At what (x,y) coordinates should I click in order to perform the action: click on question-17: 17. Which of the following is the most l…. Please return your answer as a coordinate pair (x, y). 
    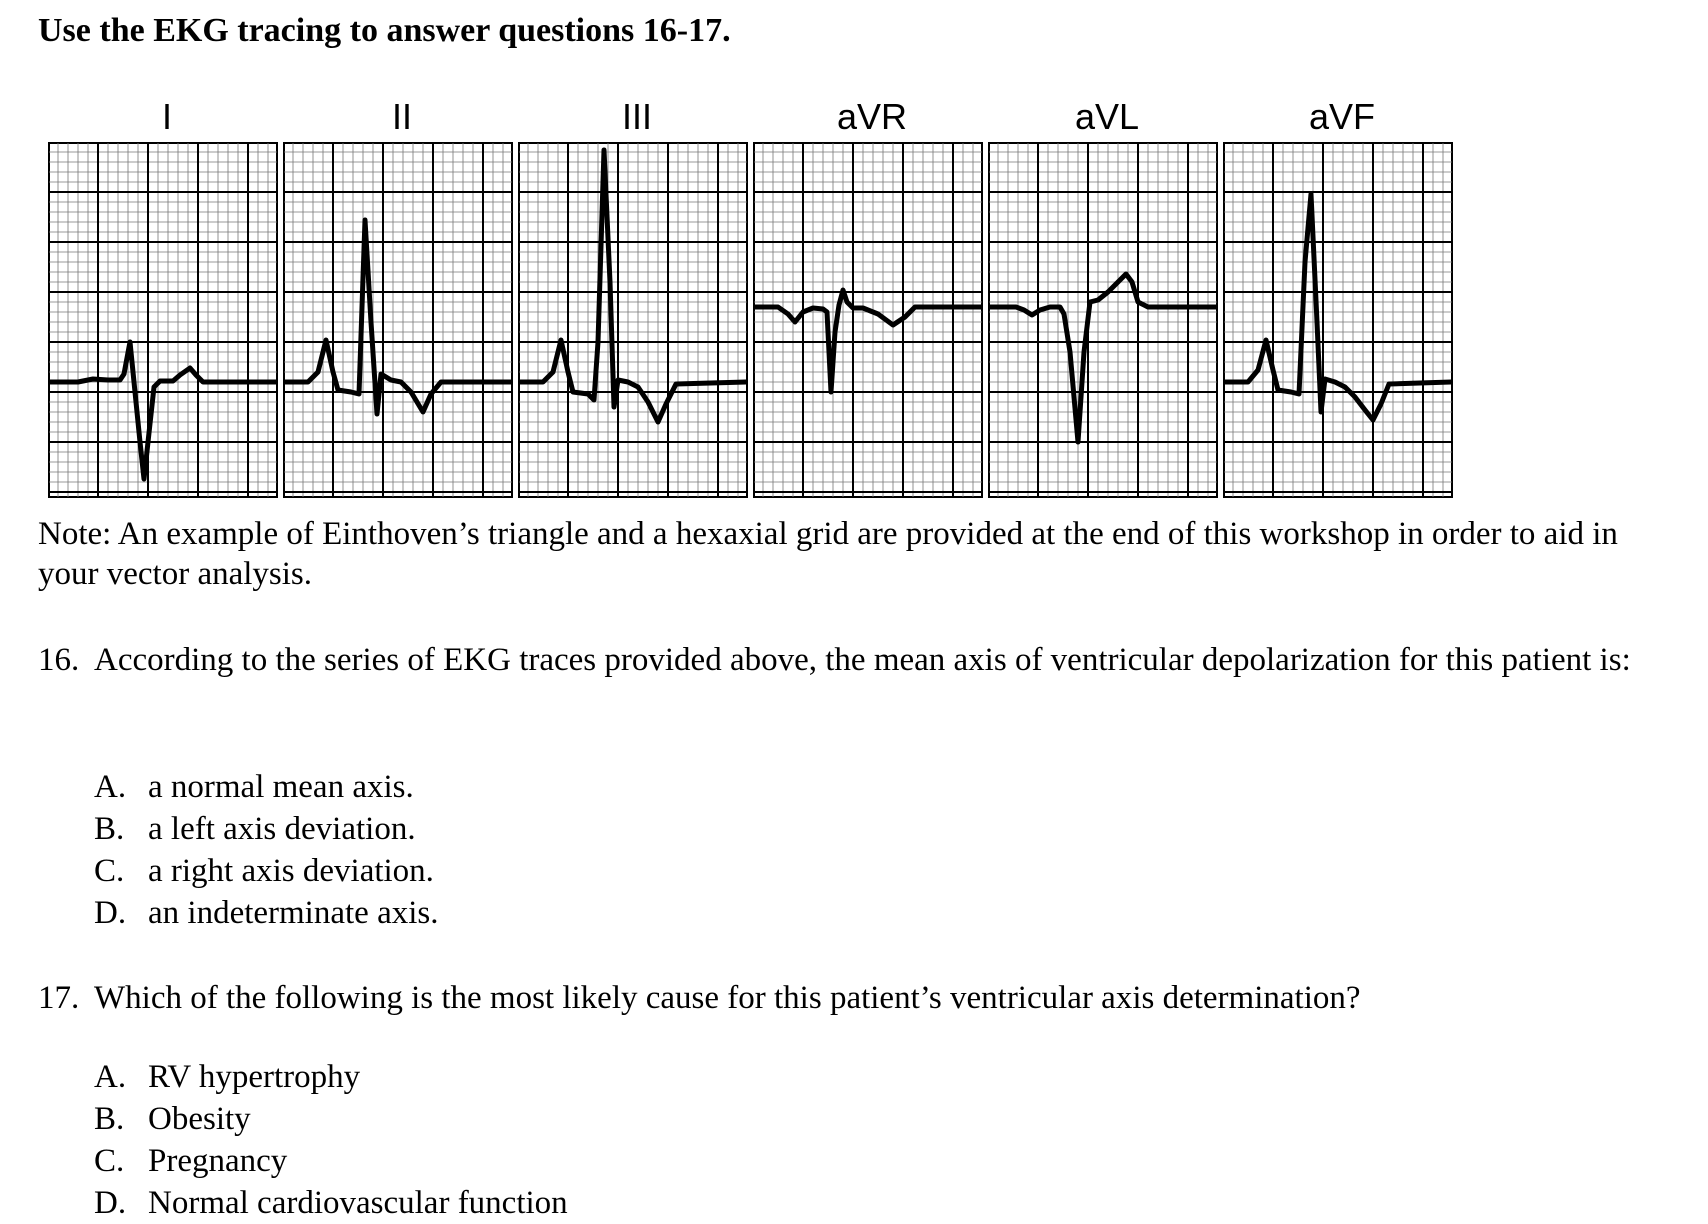
    Looking at the image, I should click on (853, 998).